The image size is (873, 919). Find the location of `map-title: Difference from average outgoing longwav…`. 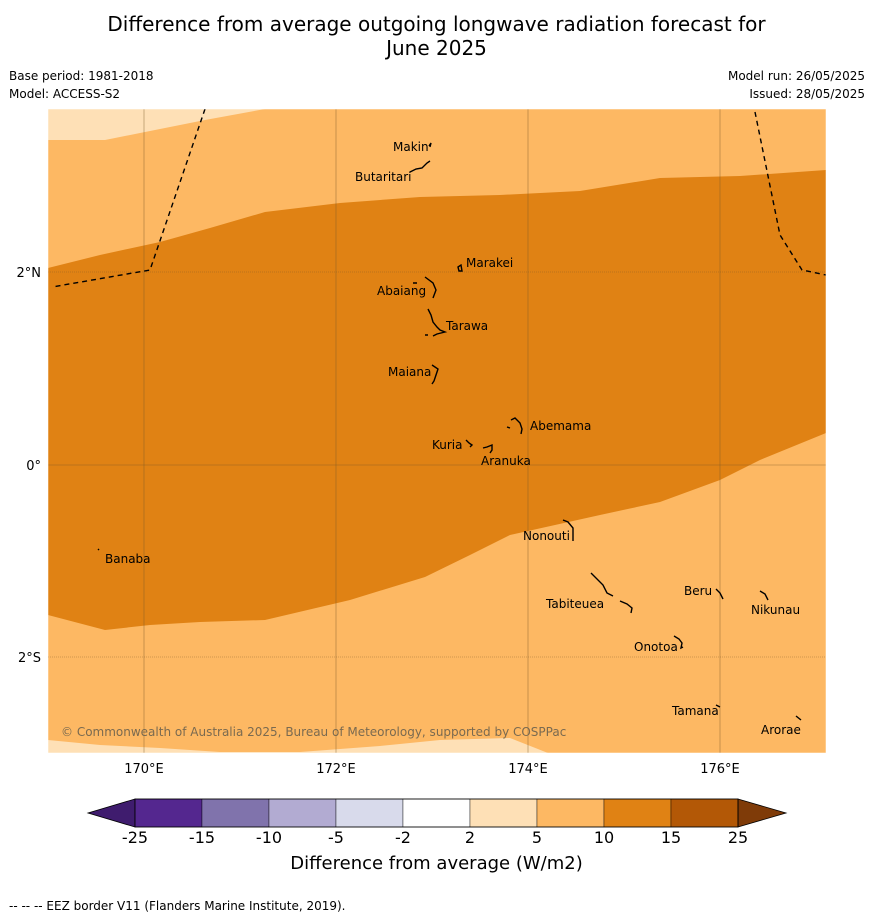

map-title: Difference from average outgoing longwav… is located at coordinates (436, 36).